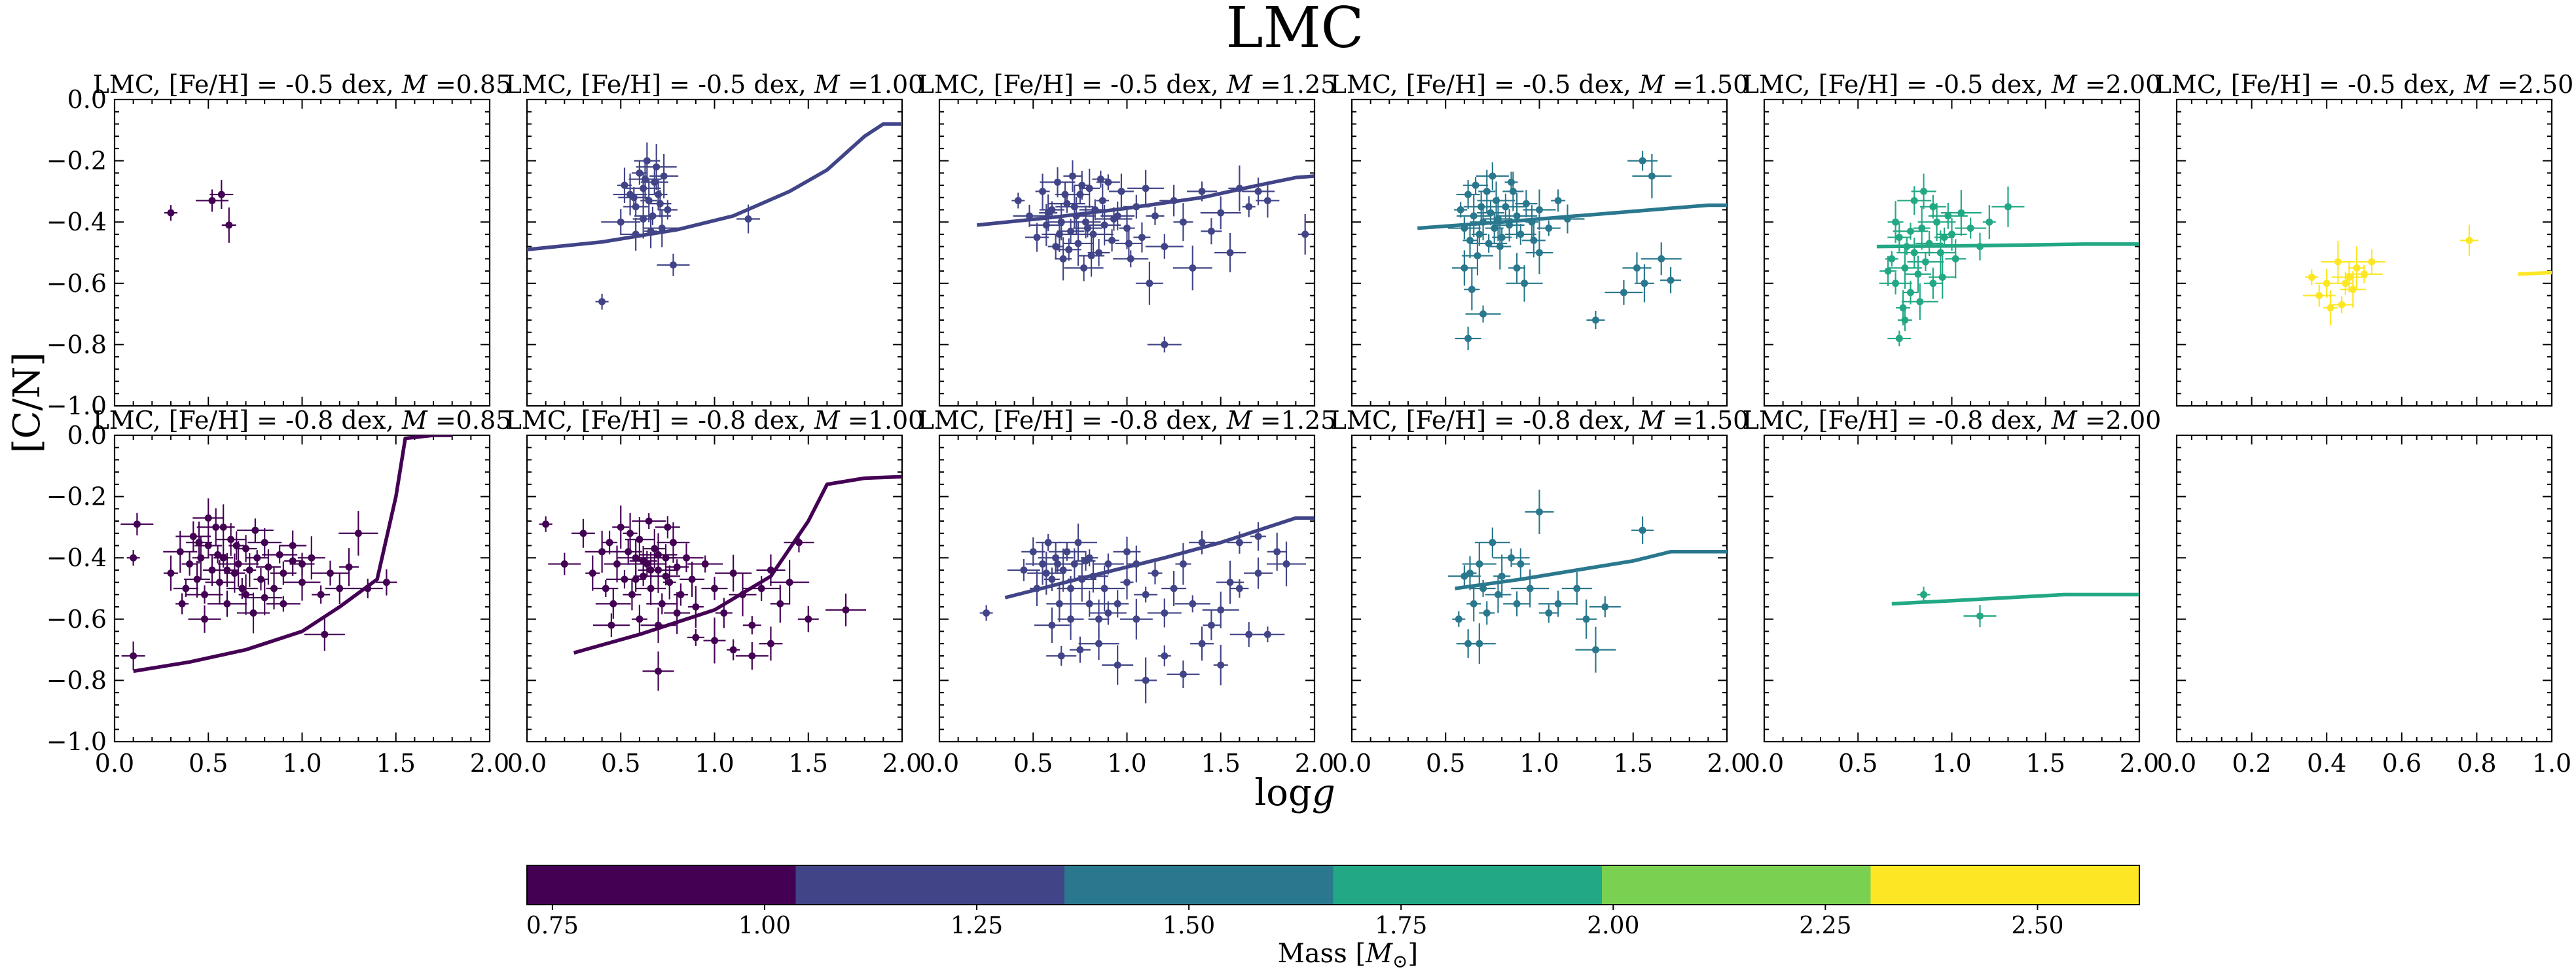 The width and height of the screenshot is (2576, 976). Describe the element at coordinates (882, 420) in the screenshot. I see `subplot-title-value: =1.00` at that location.